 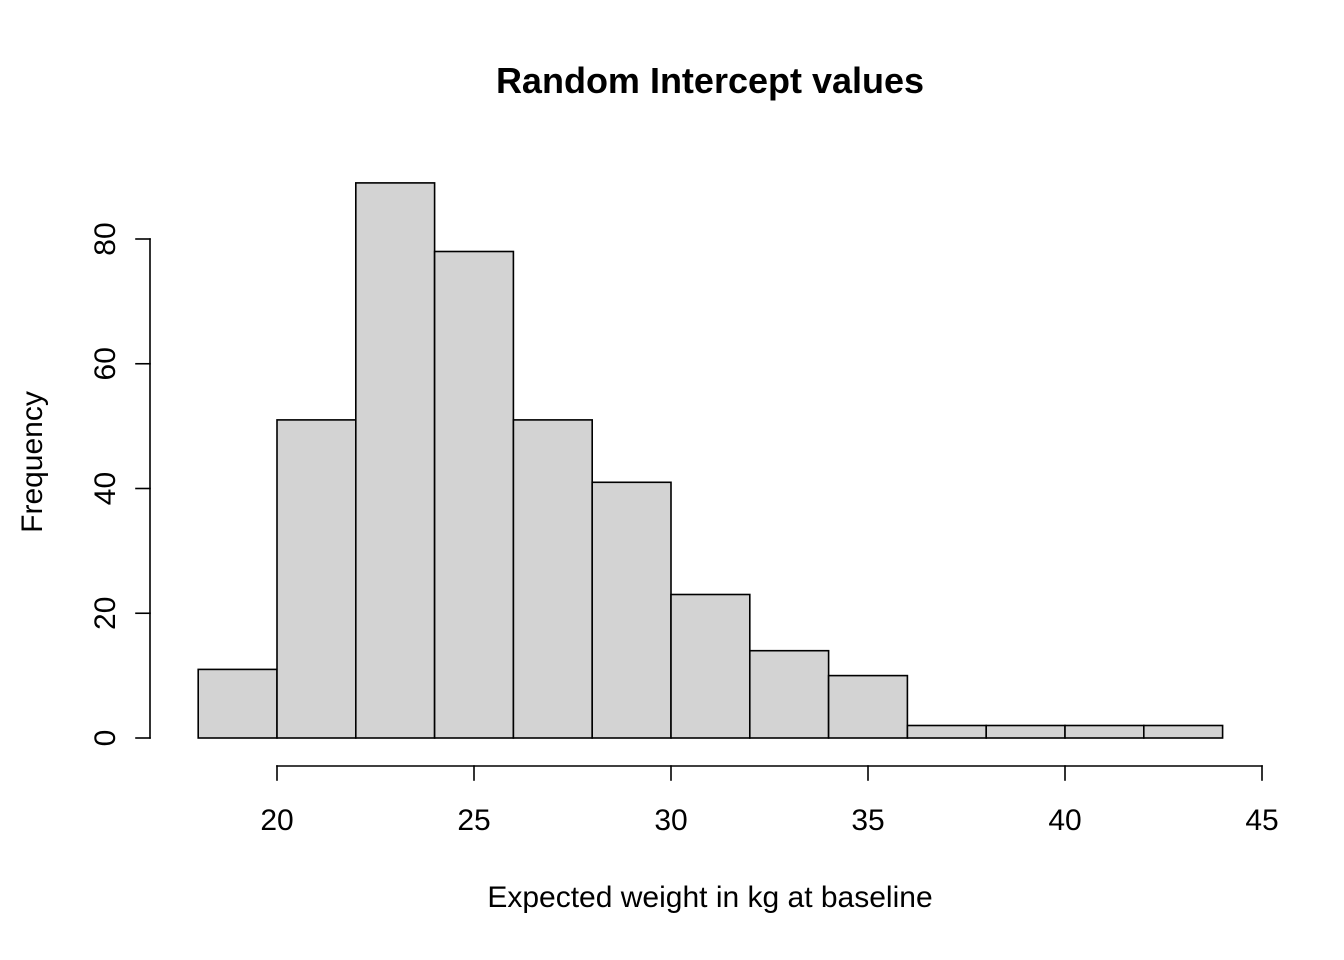 What do you see at coordinates (105, 738) in the screenshot?
I see `y-tick-label: 0` at bounding box center [105, 738].